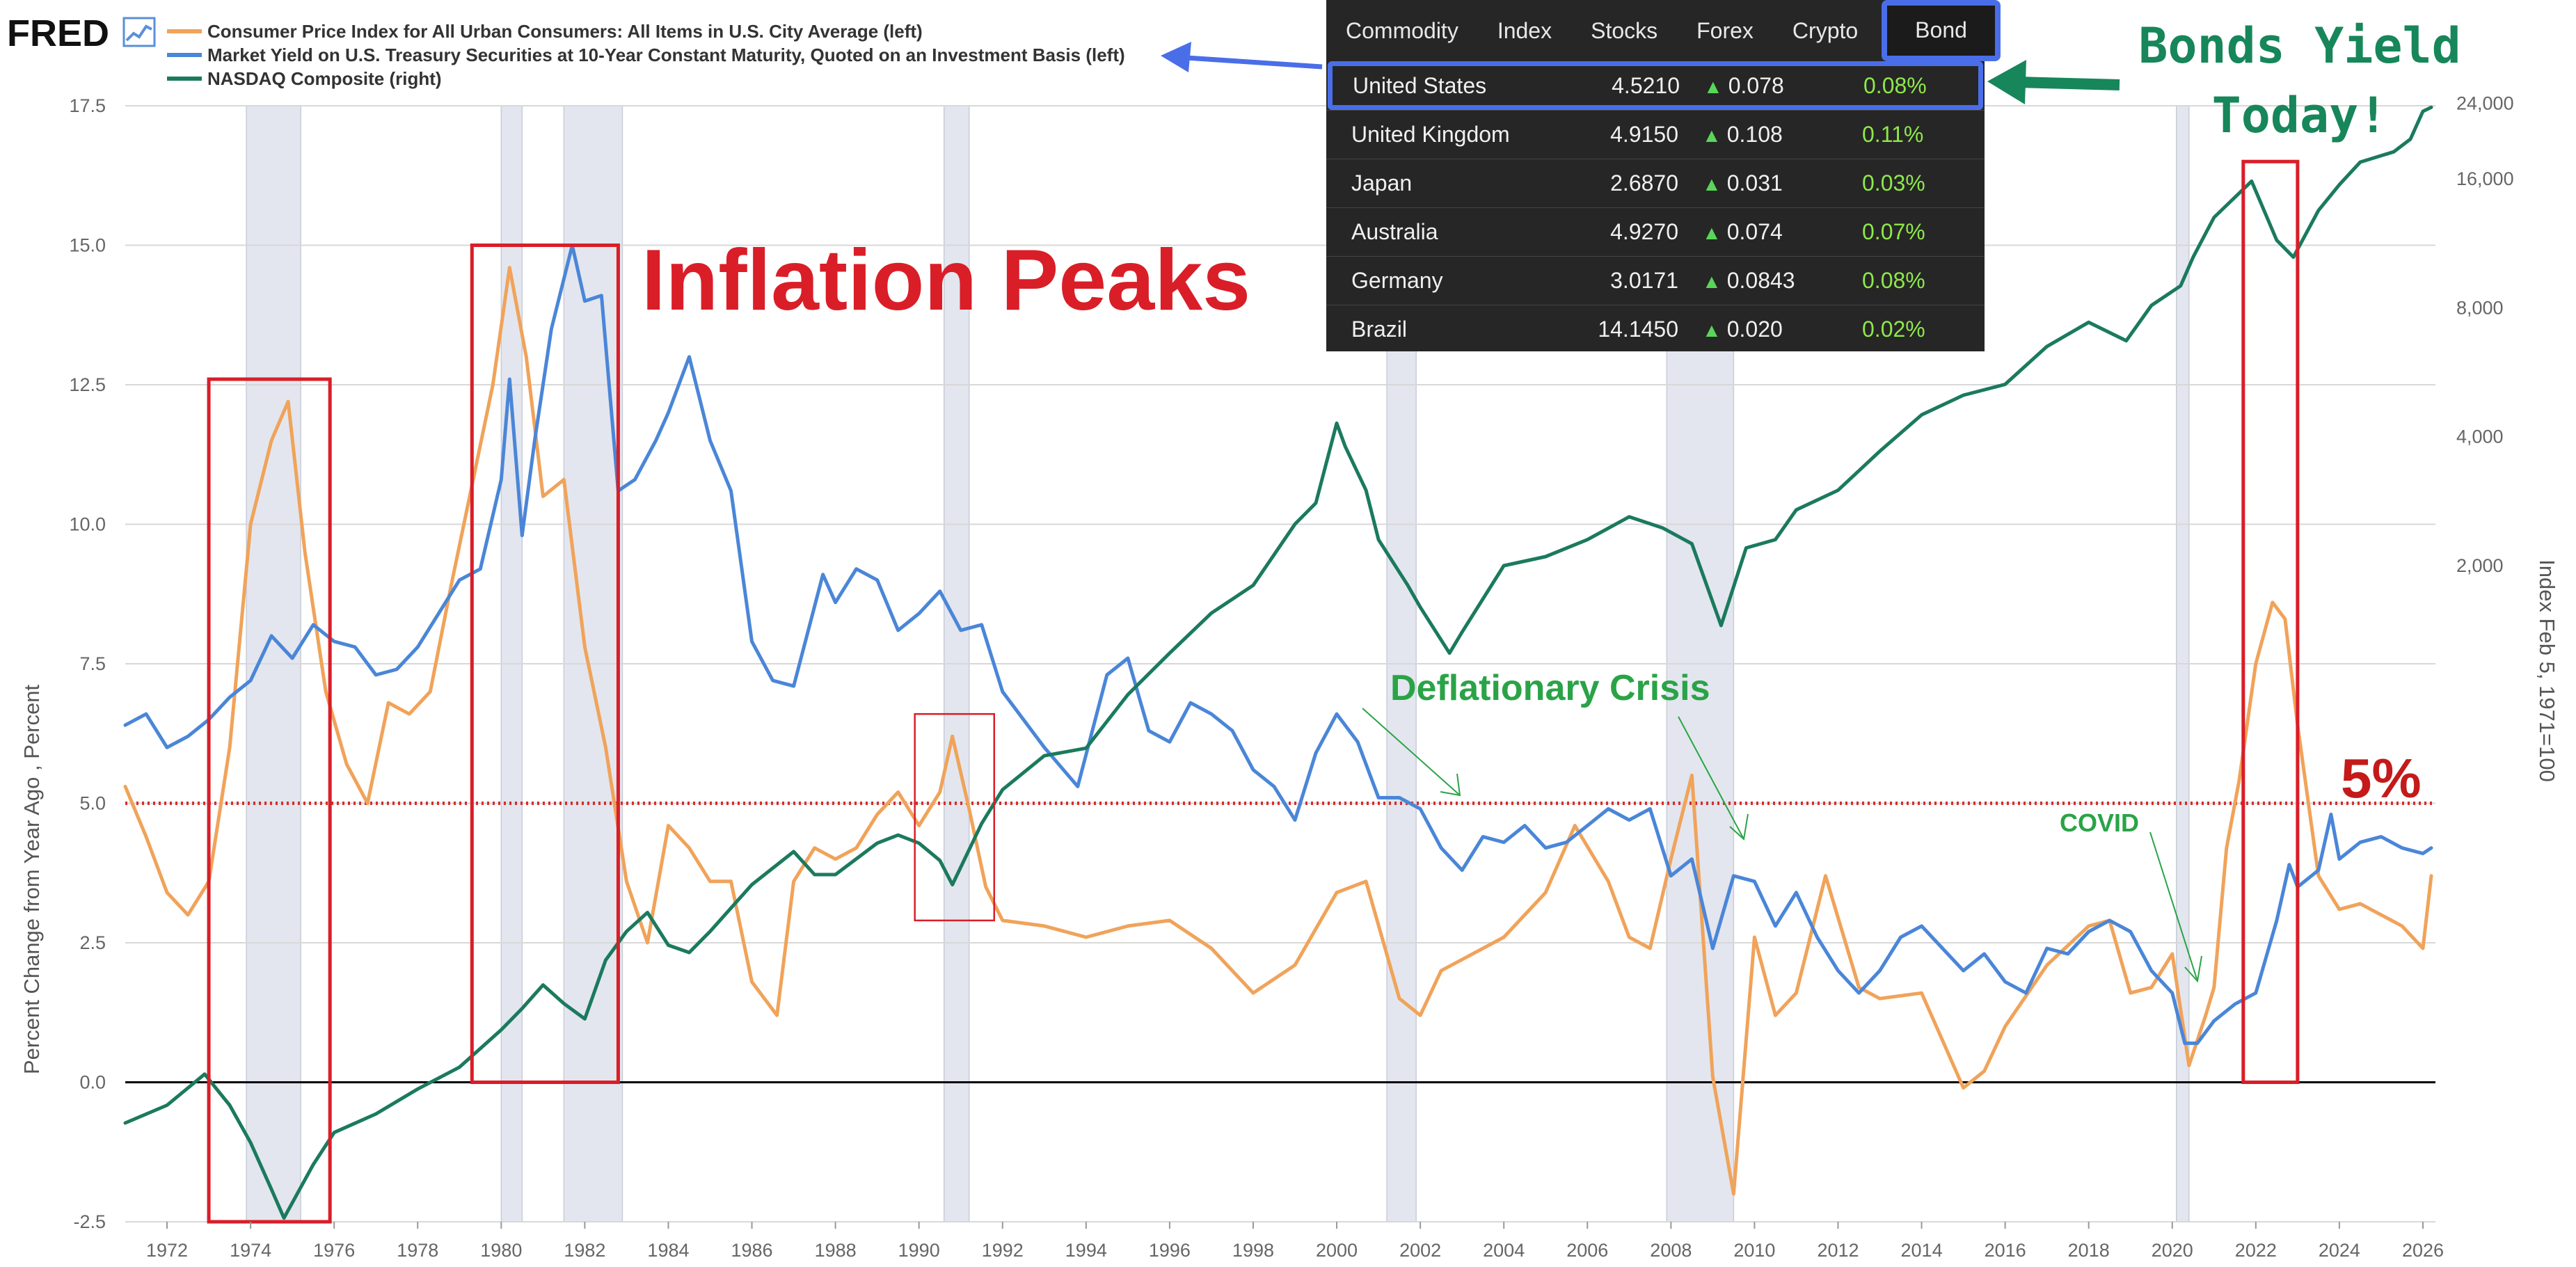 The height and width of the screenshot is (1267, 2576). Describe the element at coordinates (1394, 231) in the screenshot. I see `bond-country: Australia` at that location.